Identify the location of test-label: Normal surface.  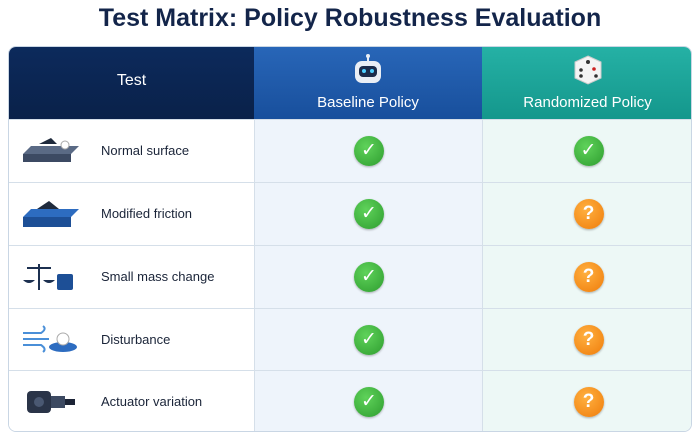
(145, 150).